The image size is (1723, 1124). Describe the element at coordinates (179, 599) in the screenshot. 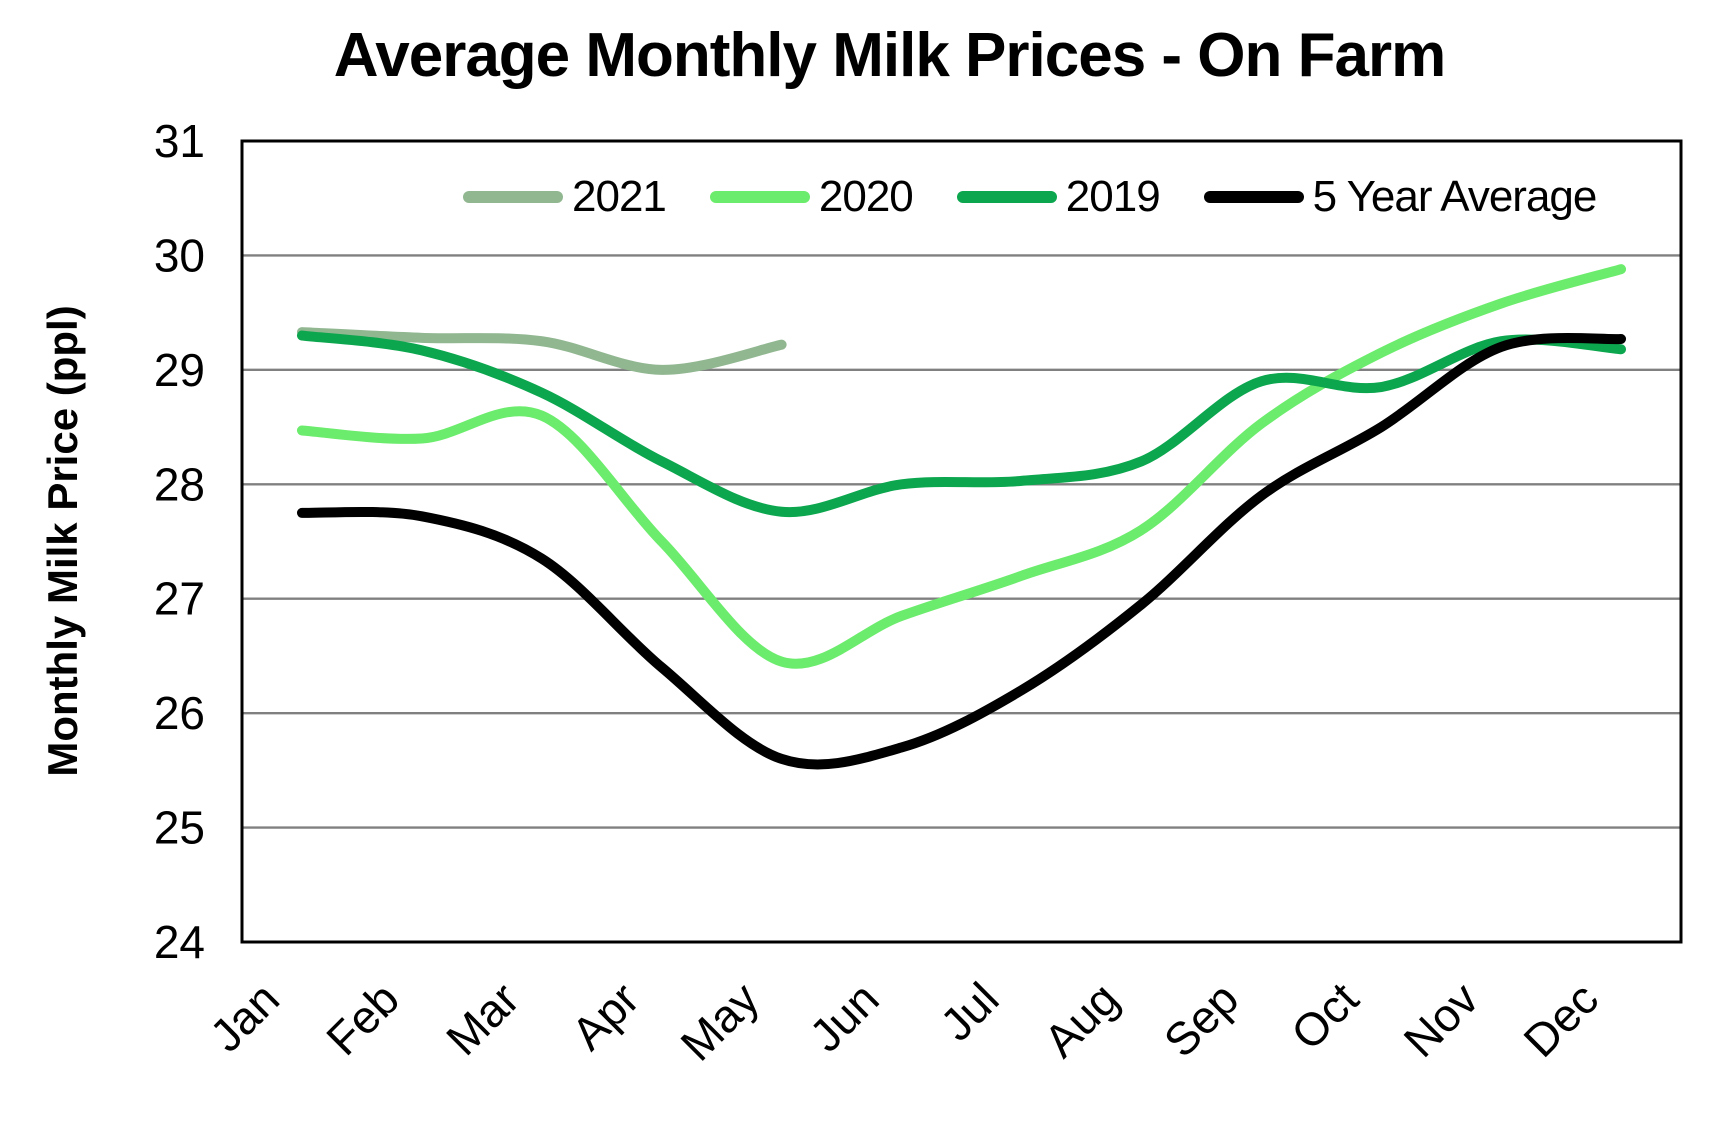

I see `y-tick-label-27: 27` at that location.